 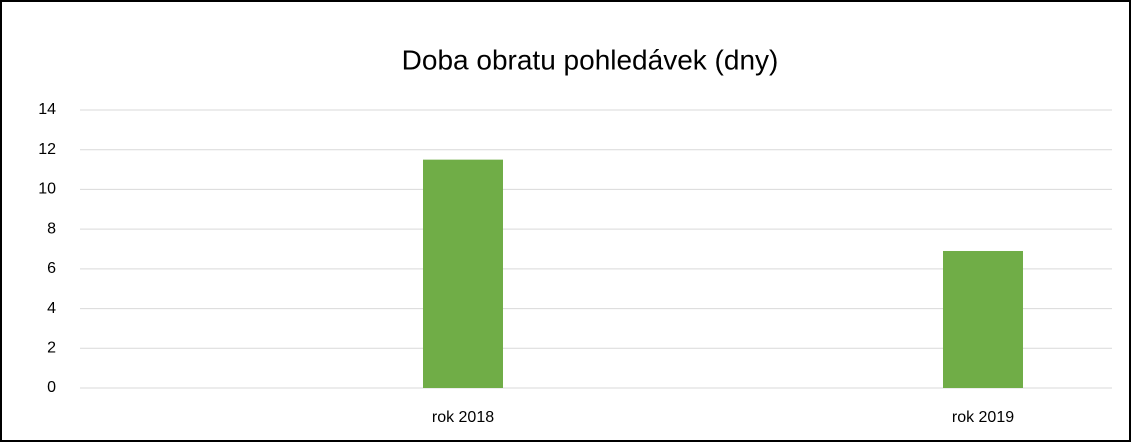 What do you see at coordinates (47, 189) in the screenshot?
I see `y-tick-label: 10` at bounding box center [47, 189].